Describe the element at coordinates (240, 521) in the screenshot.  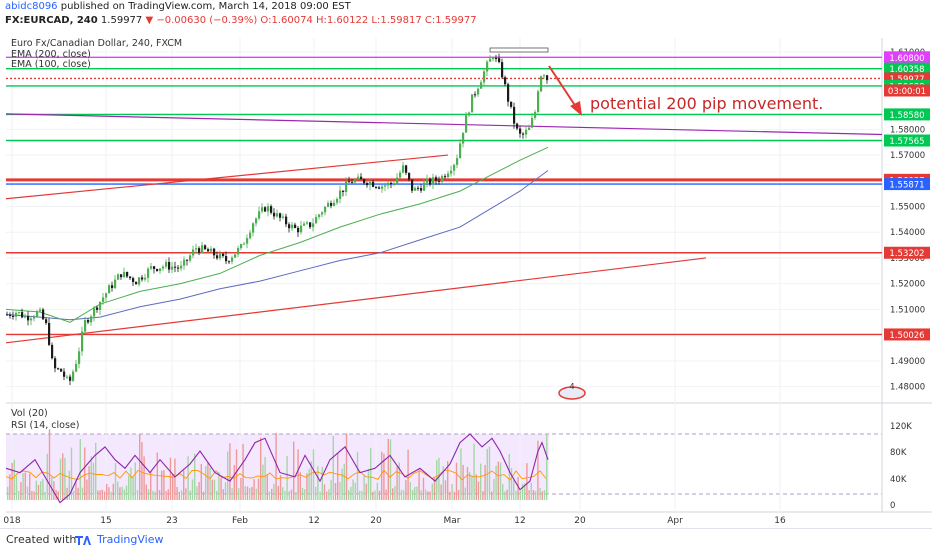
I see `x-tick-label: Feb` at that location.